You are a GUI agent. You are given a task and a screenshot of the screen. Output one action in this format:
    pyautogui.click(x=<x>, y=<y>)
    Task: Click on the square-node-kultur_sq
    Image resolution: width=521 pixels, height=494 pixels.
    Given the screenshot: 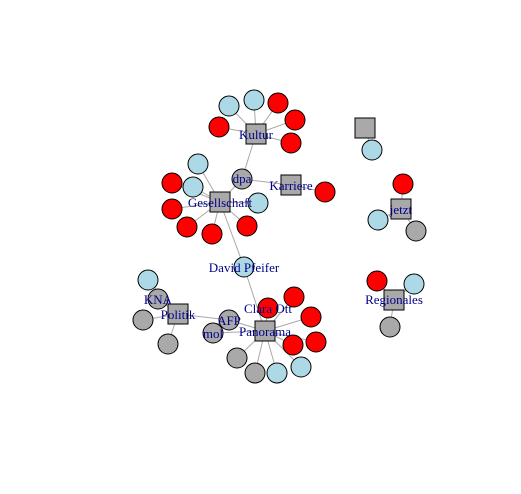 What is the action you would take?
    pyautogui.click(x=256, y=134)
    